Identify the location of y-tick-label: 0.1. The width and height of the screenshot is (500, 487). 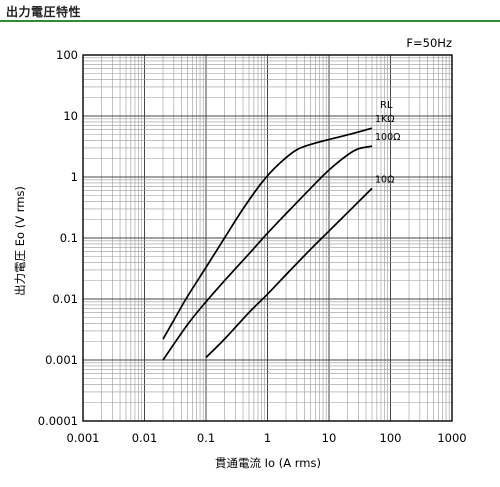
(69, 238).